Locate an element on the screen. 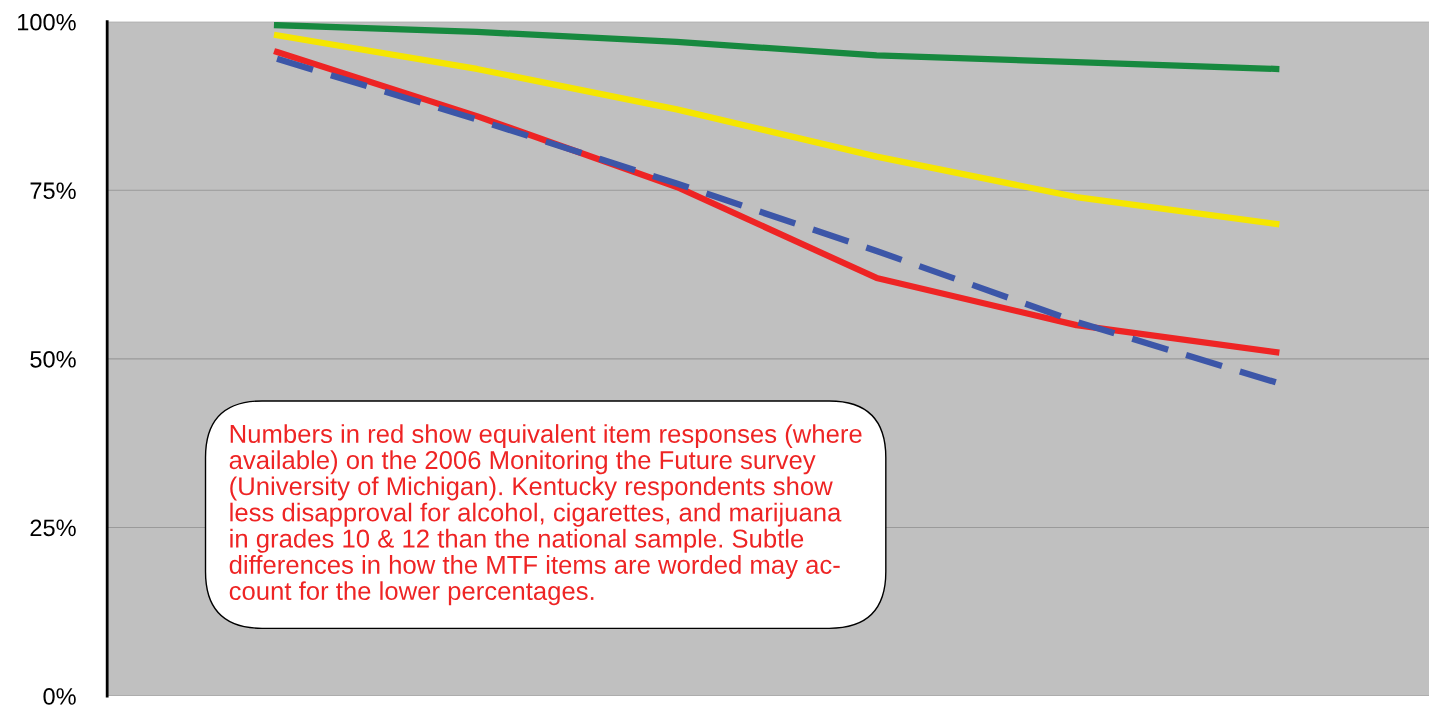 The width and height of the screenshot is (1429, 725). y-tick-label: 25% is located at coordinates (53, 528).